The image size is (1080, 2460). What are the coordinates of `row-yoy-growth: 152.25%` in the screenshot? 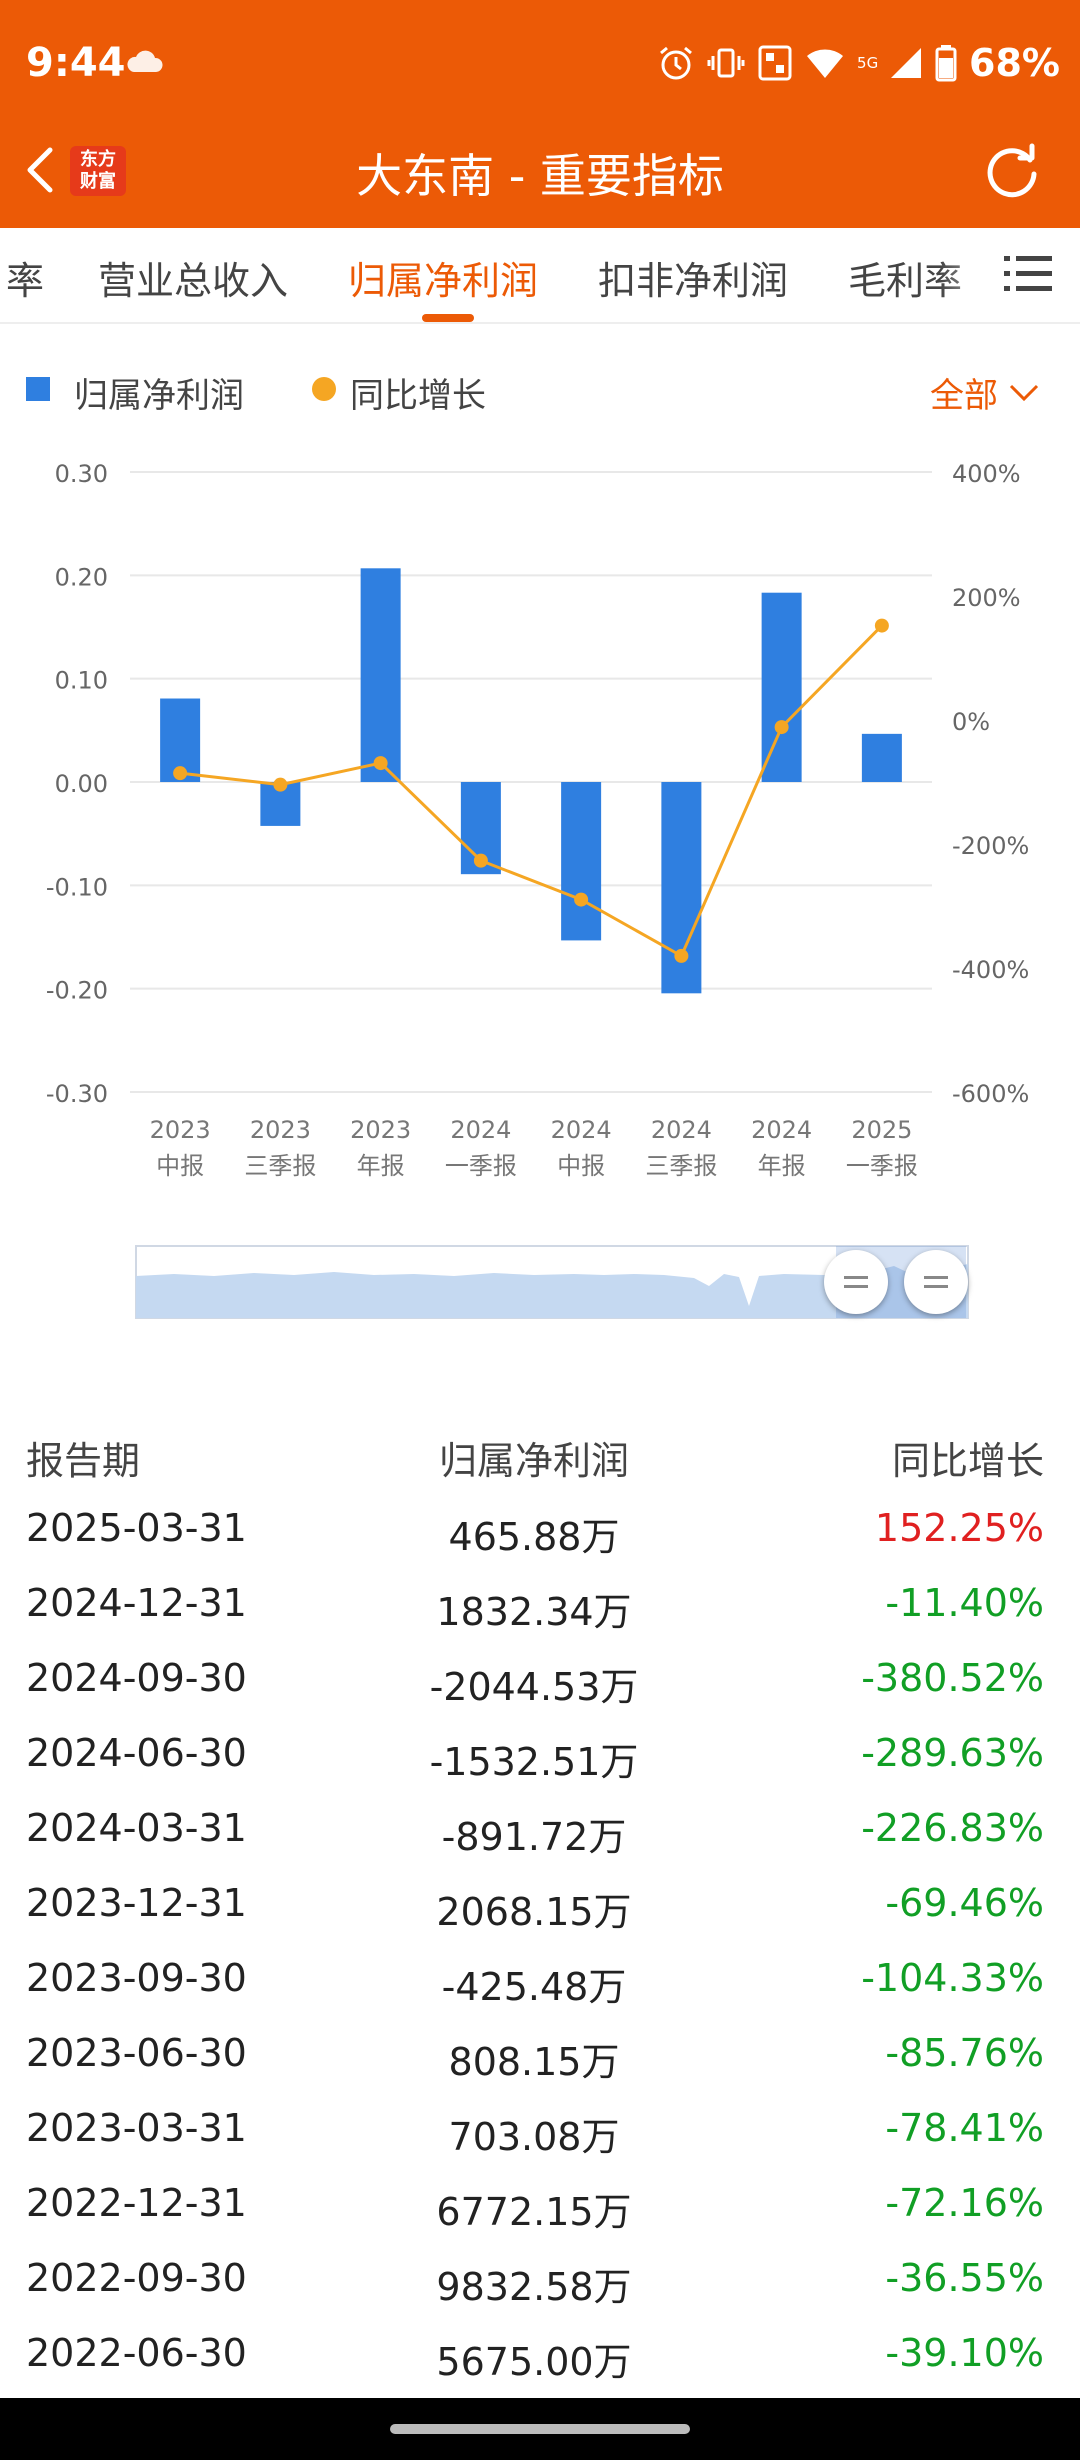 It's located at (959, 1528).